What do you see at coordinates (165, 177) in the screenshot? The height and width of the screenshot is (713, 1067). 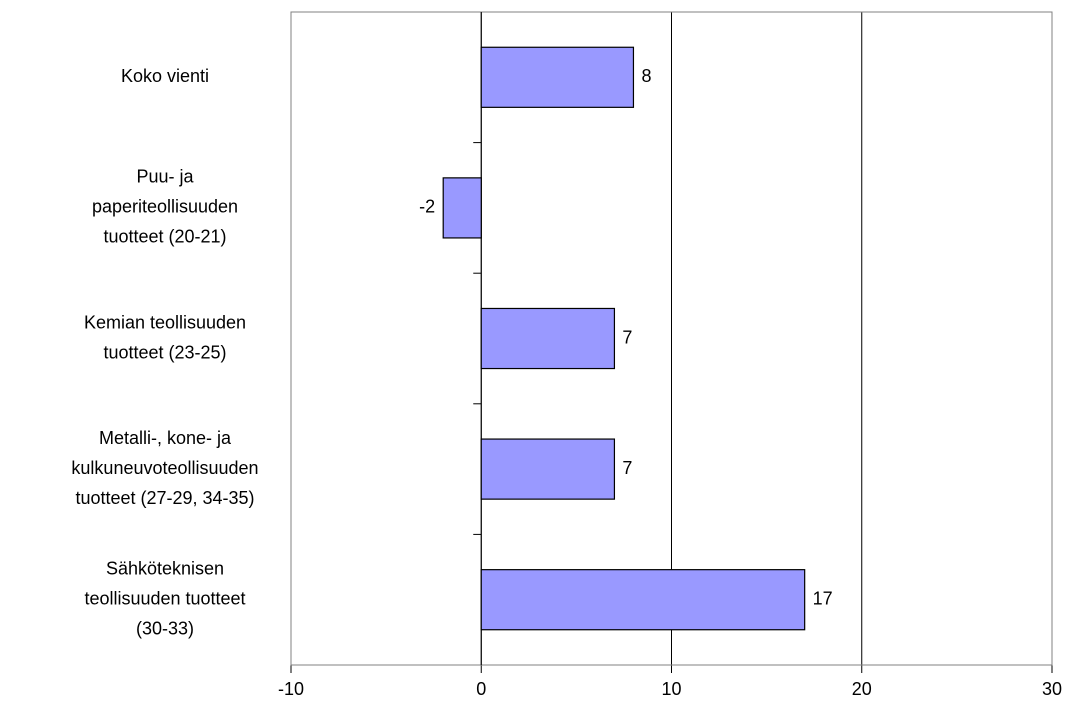 I see `category-label: Puu- ja` at bounding box center [165, 177].